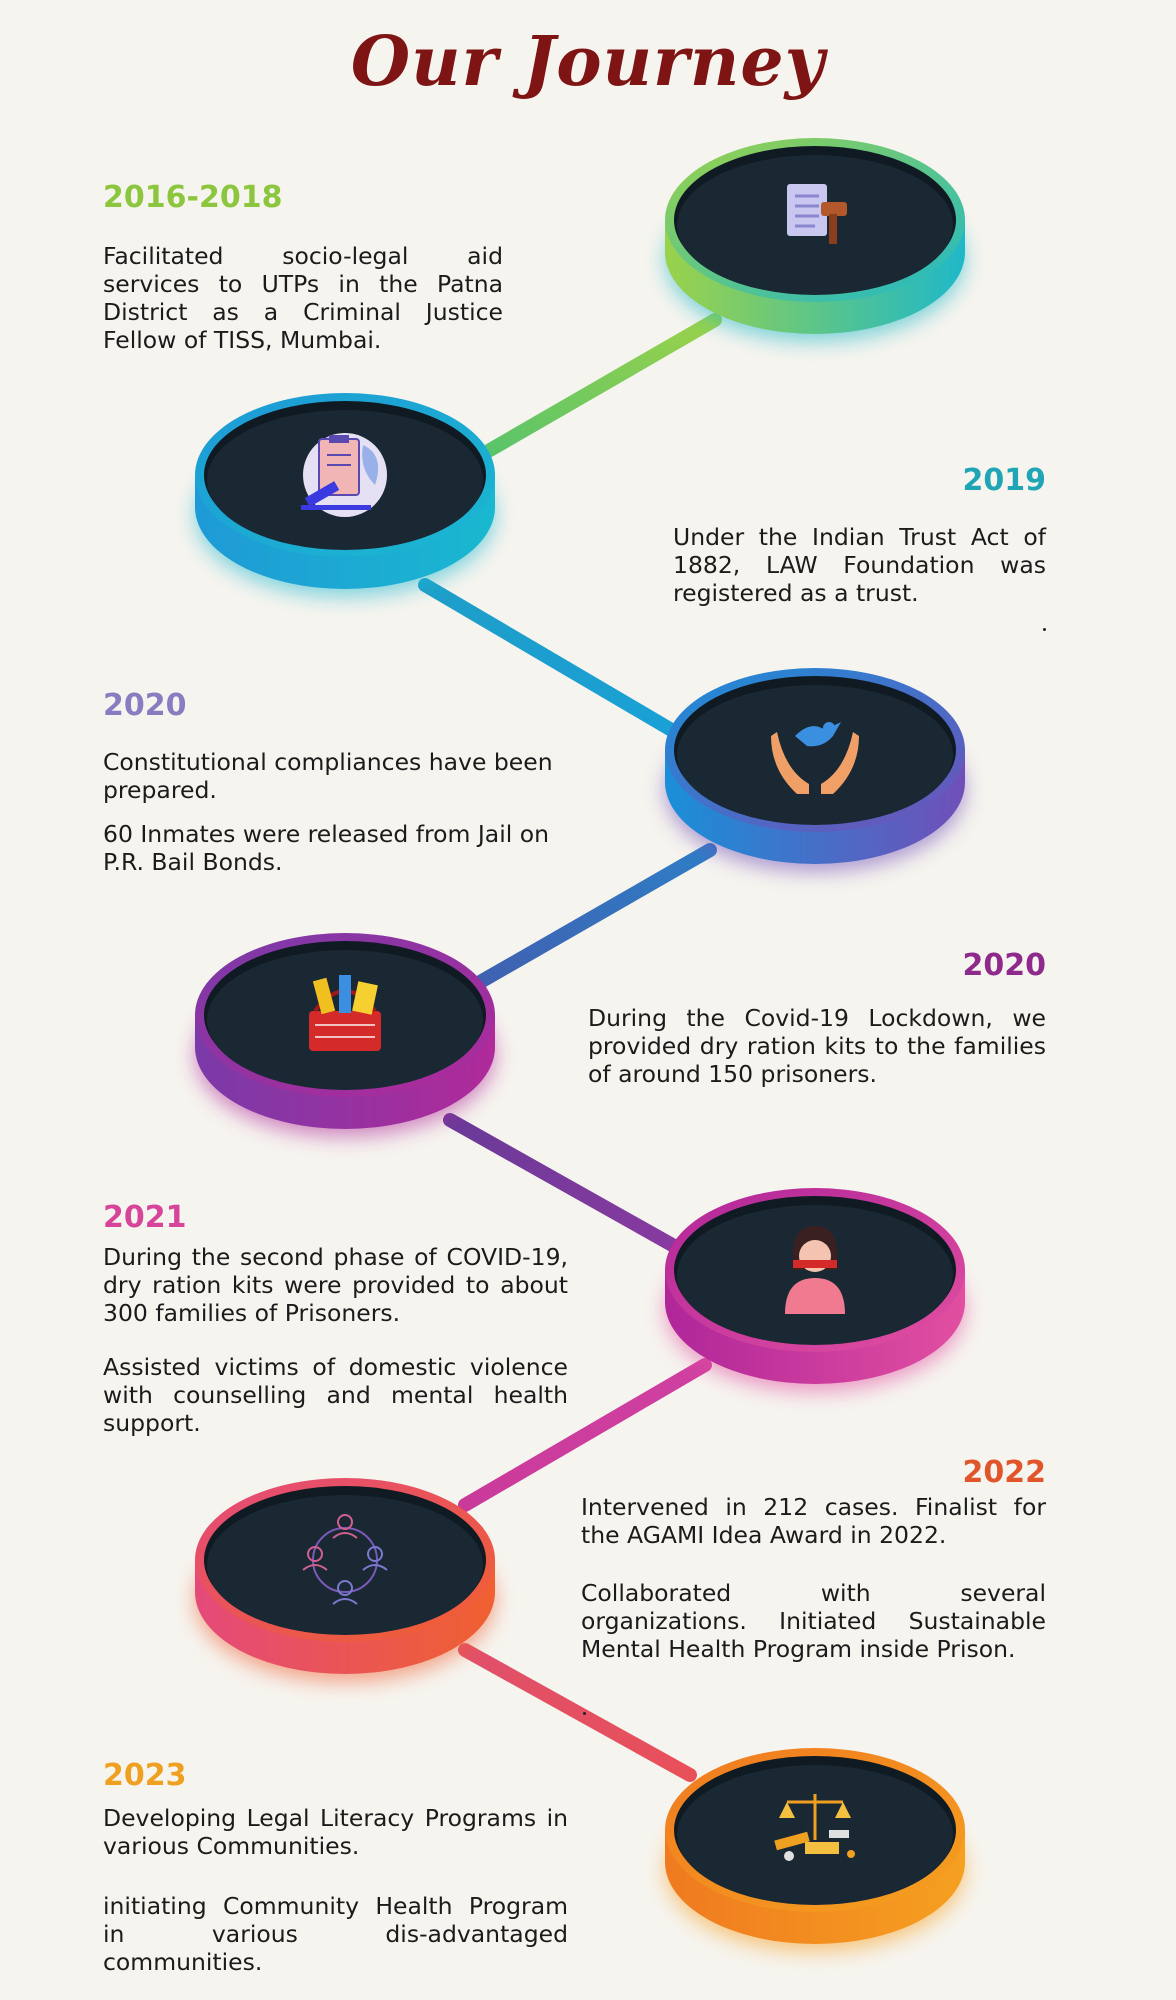  I want to click on legal-document-gavel-icon, so click(817, 214).